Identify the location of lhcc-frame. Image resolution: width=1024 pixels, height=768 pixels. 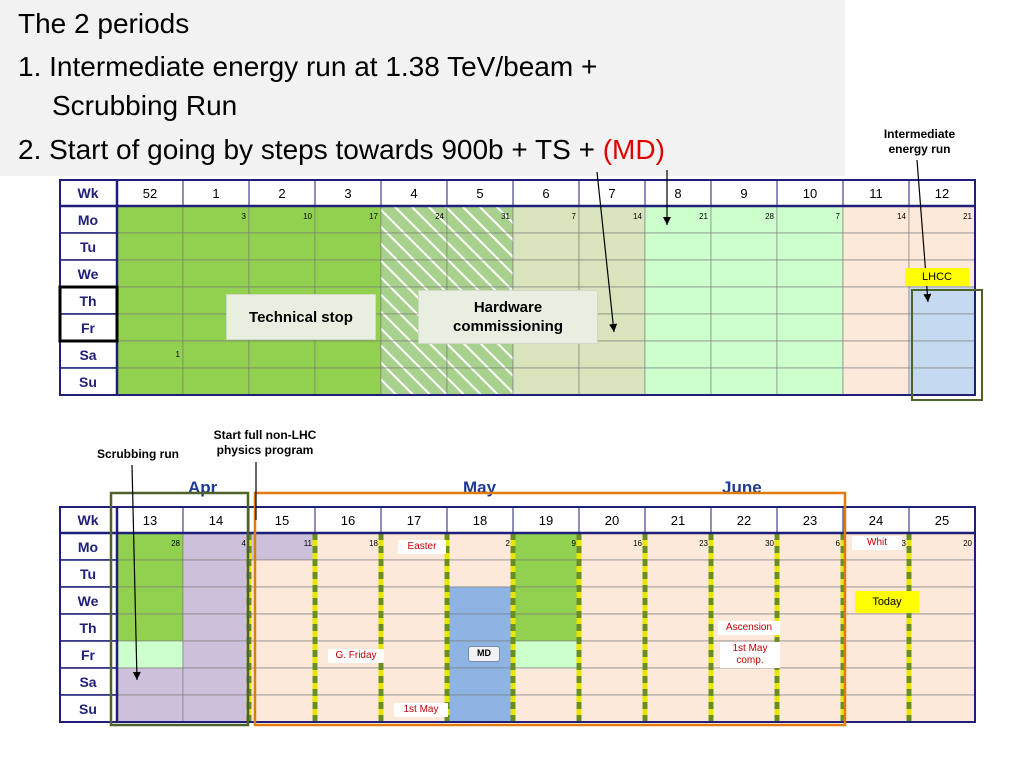
(947, 345).